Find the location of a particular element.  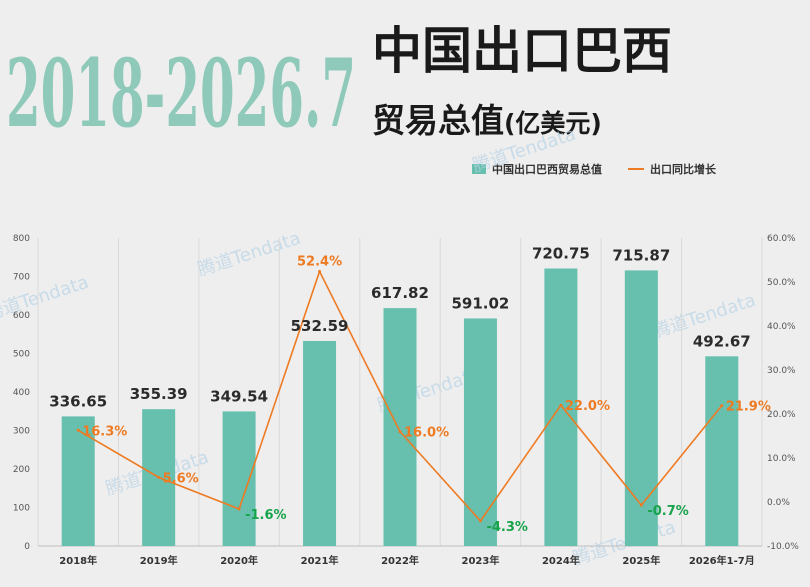

legend-line-label: 出口同比增长 is located at coordinates (683, 169).